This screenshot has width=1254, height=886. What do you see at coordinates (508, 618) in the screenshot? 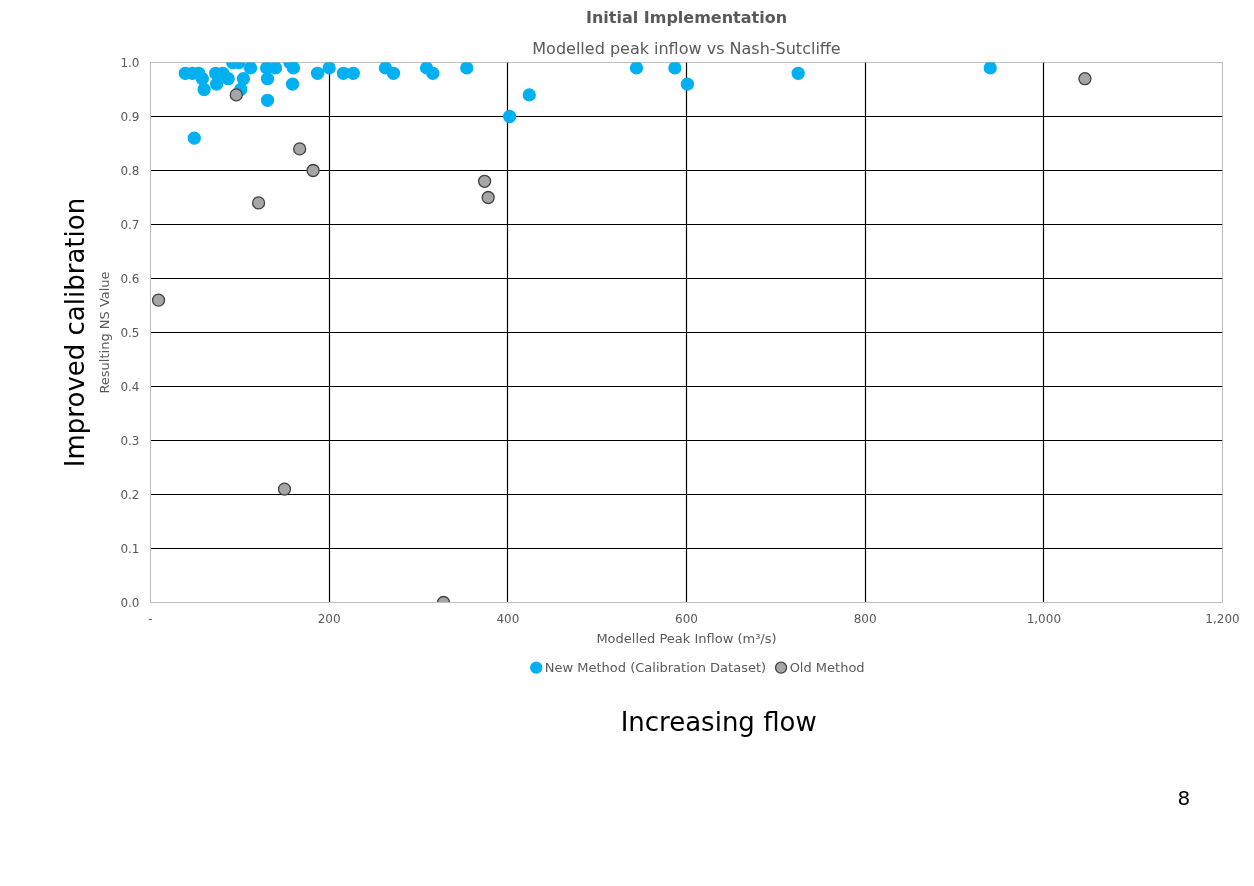
I see `x-tick-label: 400` at bounding box center [508, 618].